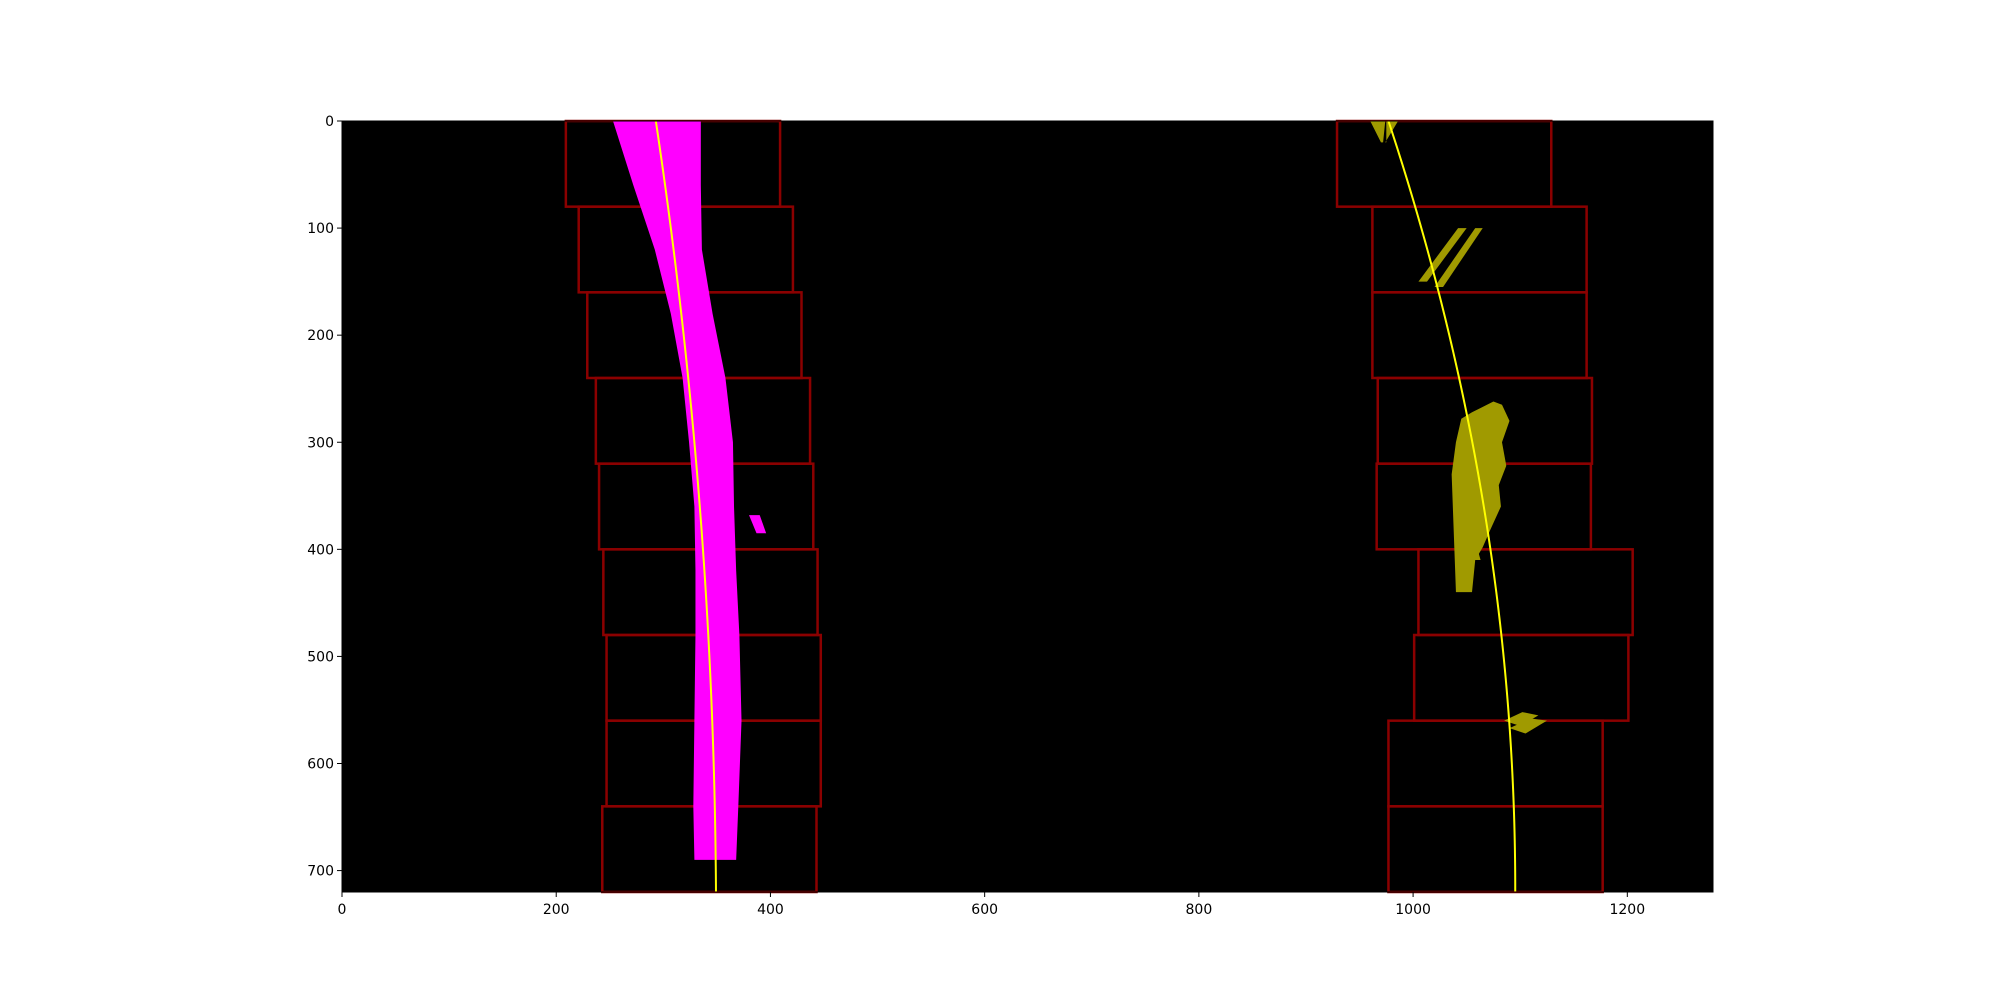 The height and width of the screenshot is (1000, 2000). I want to click on x-tick-label: 400, so click(770, 910).